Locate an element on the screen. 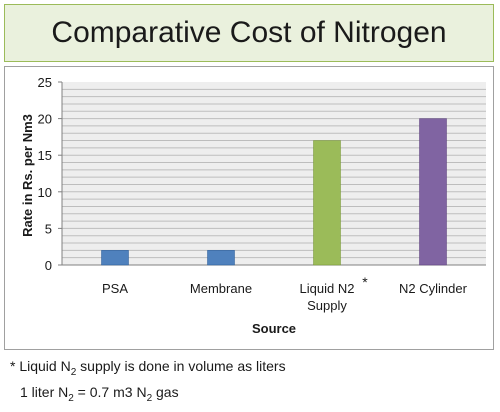 The height and width of the screenshot is (412, 500). footnote-text: supply is done in volume as liters is located at coordinates (181, 366).